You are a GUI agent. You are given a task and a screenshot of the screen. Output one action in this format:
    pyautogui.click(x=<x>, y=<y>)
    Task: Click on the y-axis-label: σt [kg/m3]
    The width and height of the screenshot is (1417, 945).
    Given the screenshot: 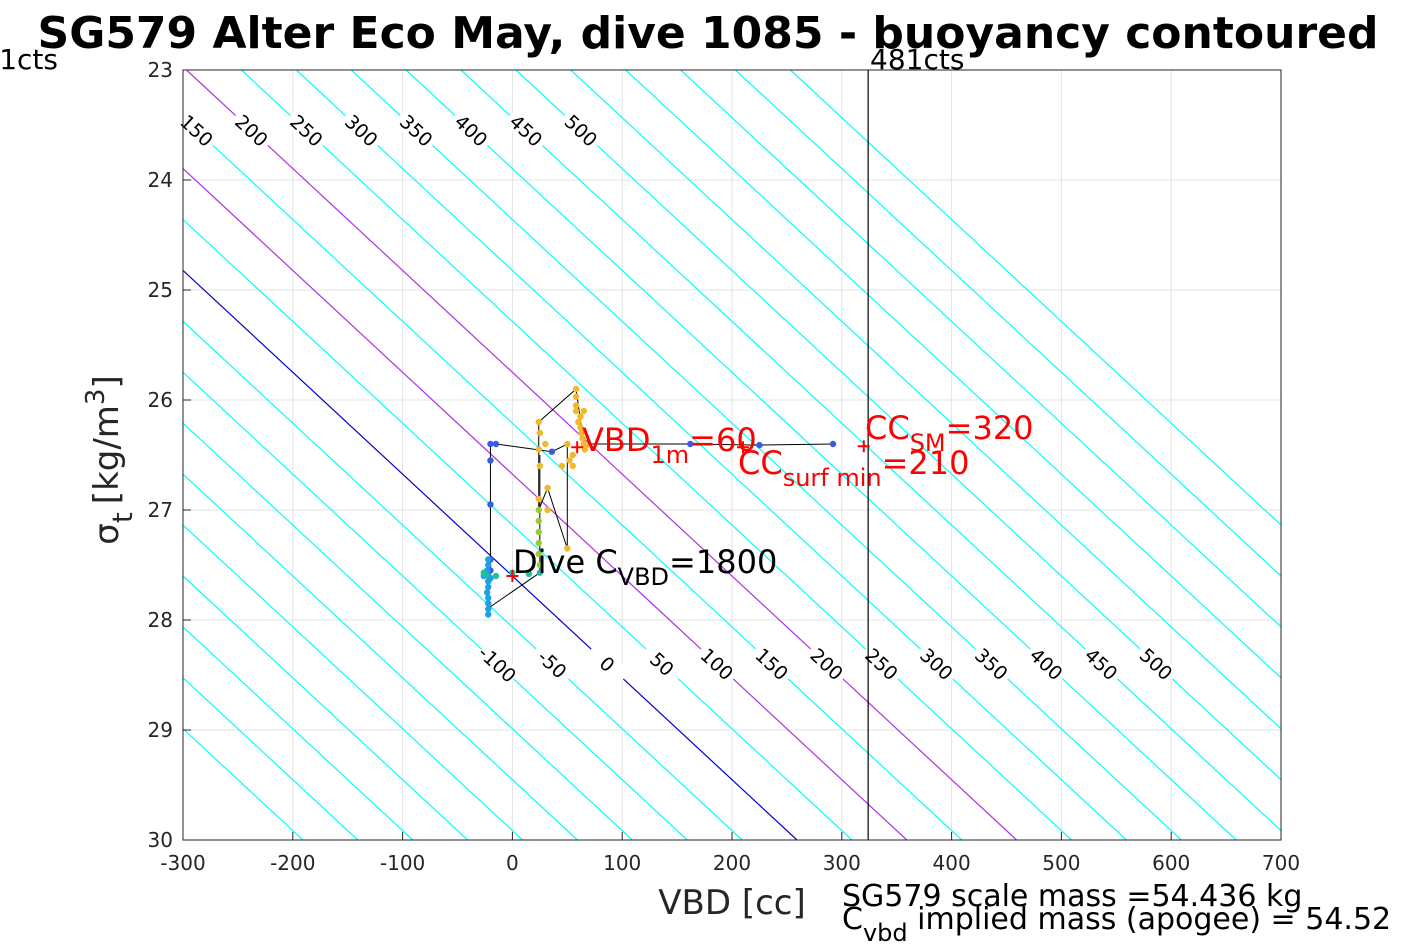 What is the action you would take?
    pyautogui.click(x=110, y=459)
    